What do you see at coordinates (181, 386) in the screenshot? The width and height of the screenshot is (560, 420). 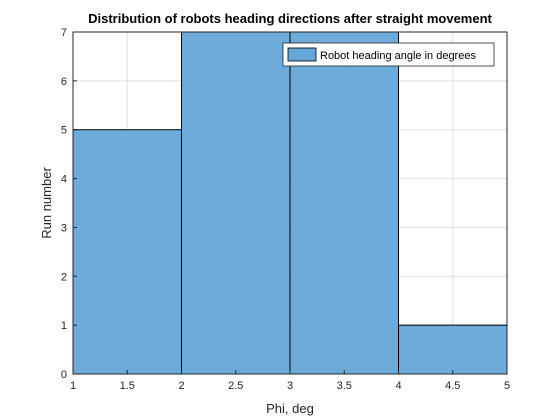 I see `x-tick-label: 2` at bounding box center [181, 386].